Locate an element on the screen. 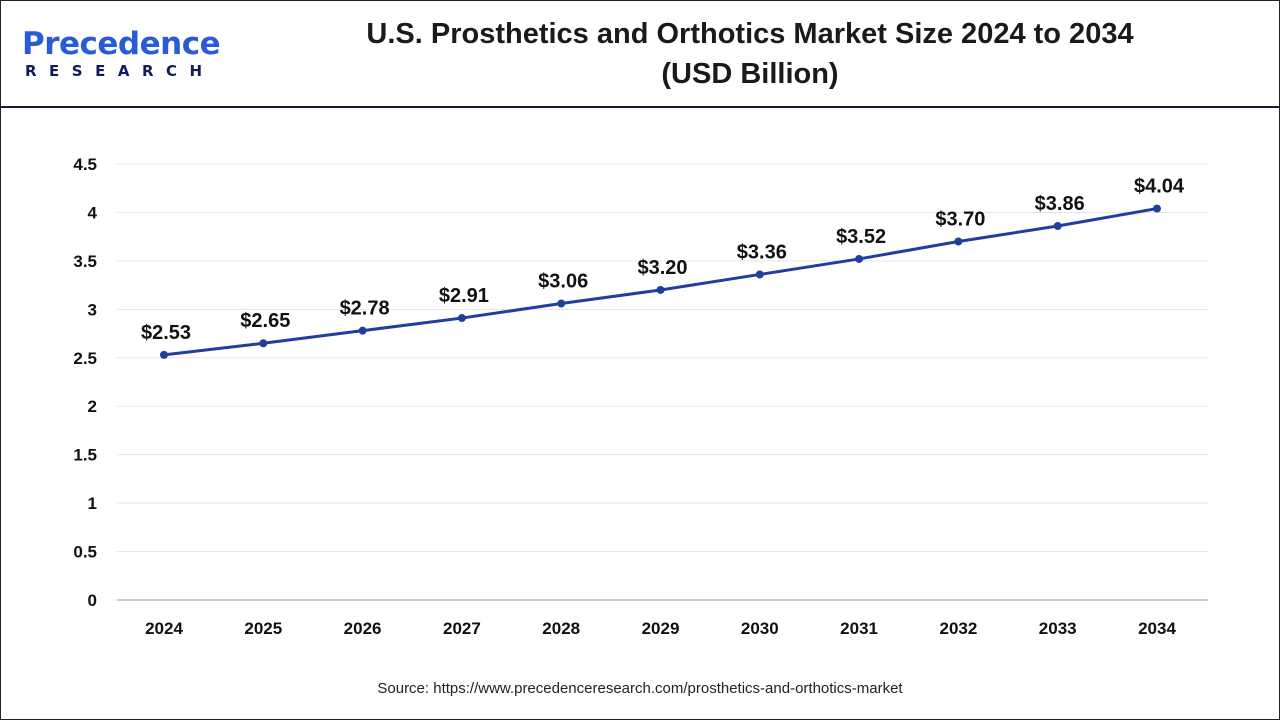  y-tick-label: 1 is located at coordinates (92, 503).